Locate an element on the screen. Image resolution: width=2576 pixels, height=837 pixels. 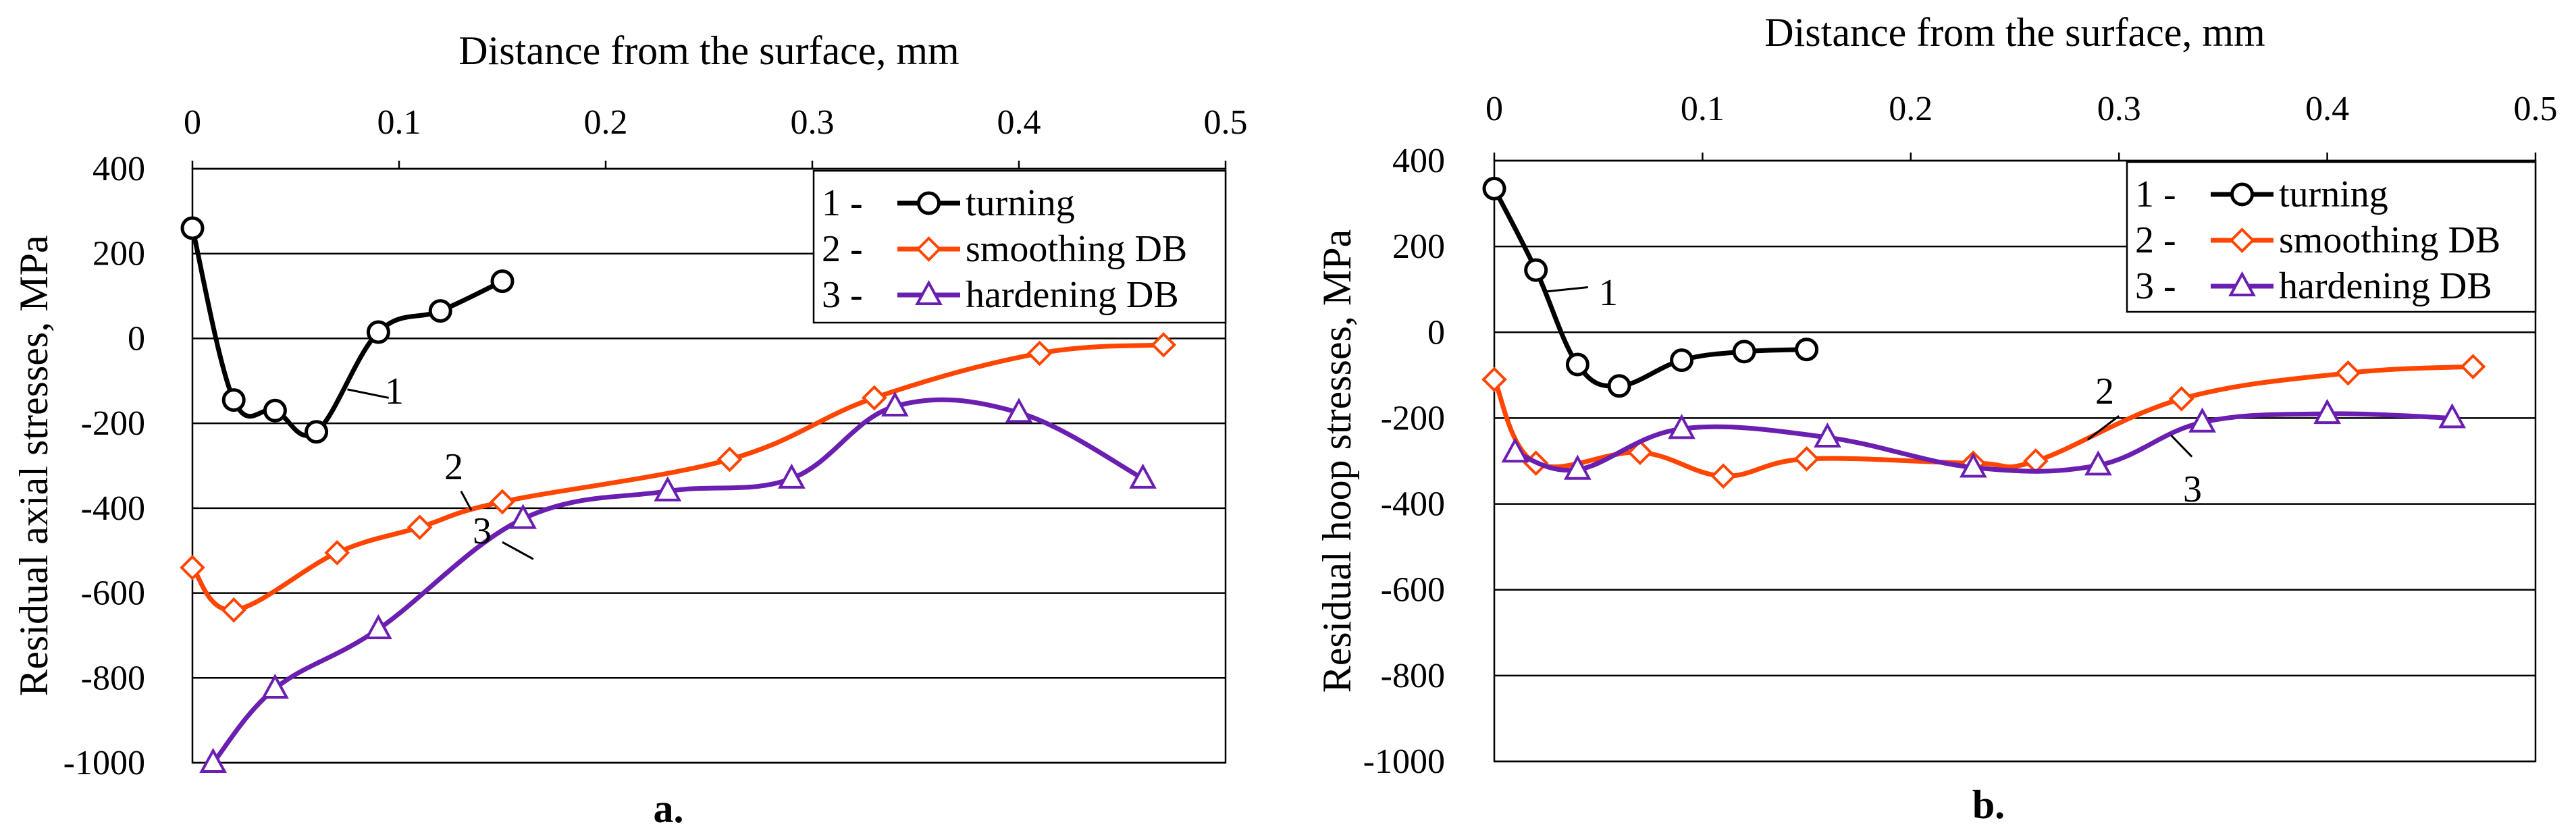
legend-box is located at coordinates (1020, 246).